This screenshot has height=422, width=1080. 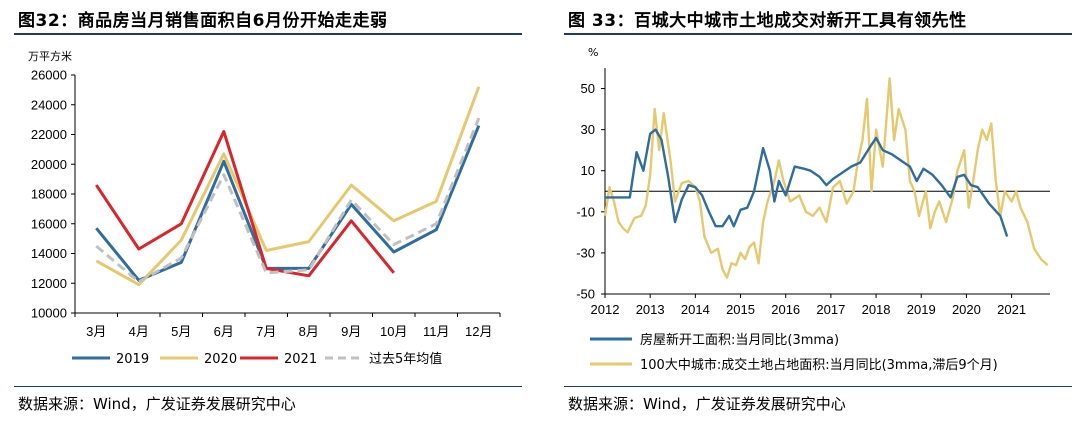 What do you see at coordinates (309, 331) in the screenshot?
I see `left-x-tick-label: 8月` at bounding box center [309, 331].